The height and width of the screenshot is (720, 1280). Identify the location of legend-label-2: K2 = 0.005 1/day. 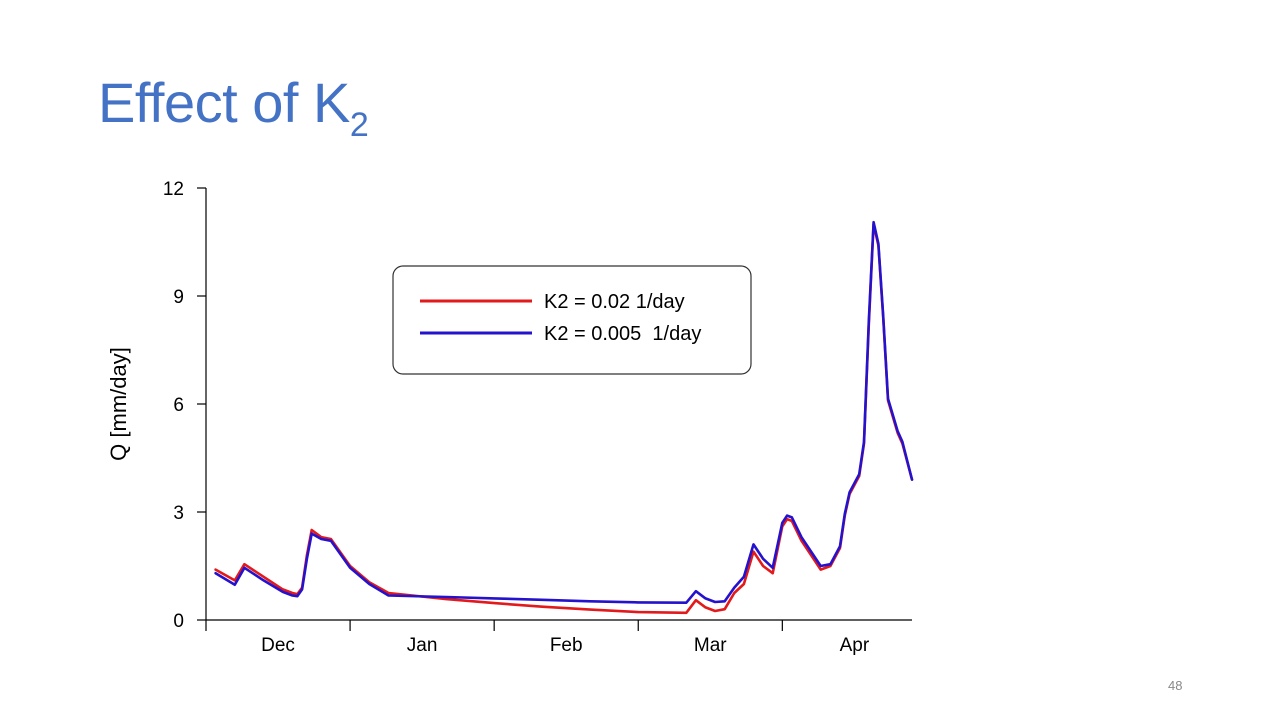
(622, 334).